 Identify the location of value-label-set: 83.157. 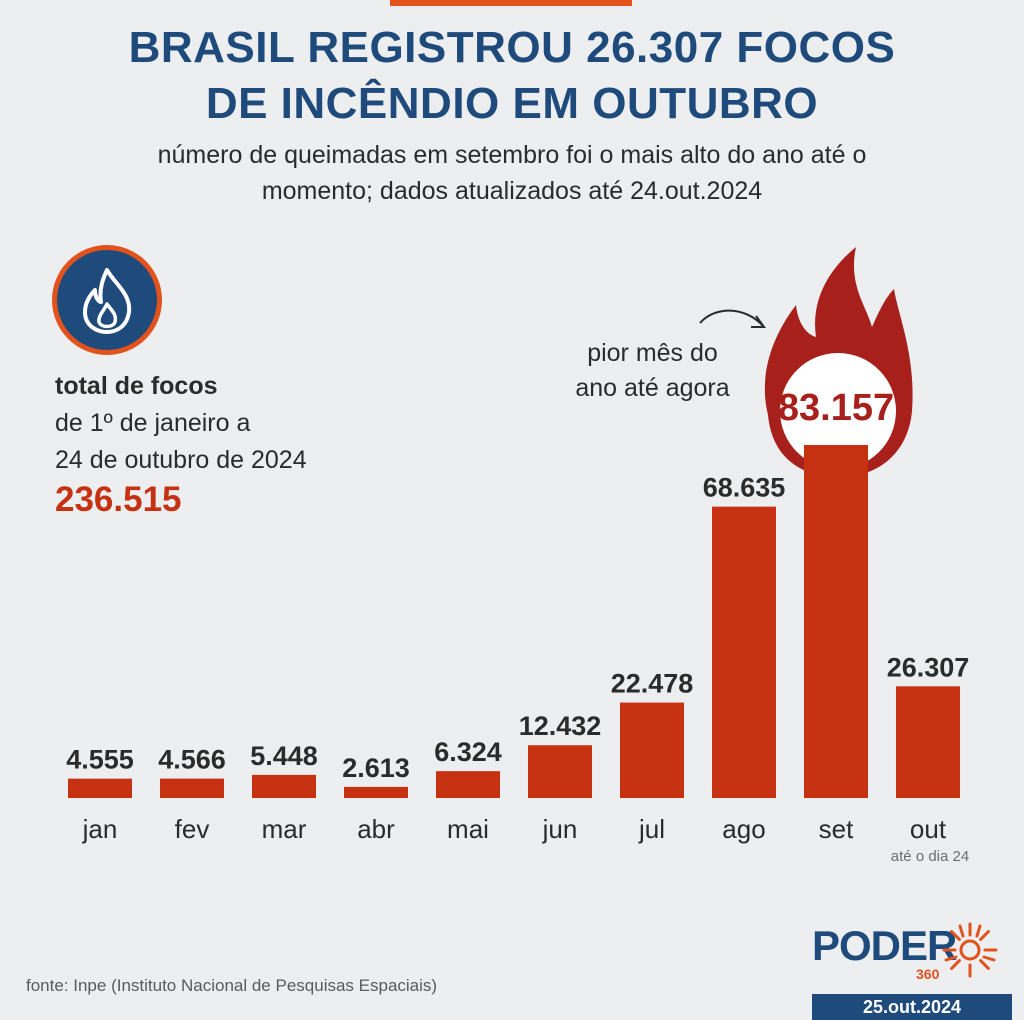
(836, 408).